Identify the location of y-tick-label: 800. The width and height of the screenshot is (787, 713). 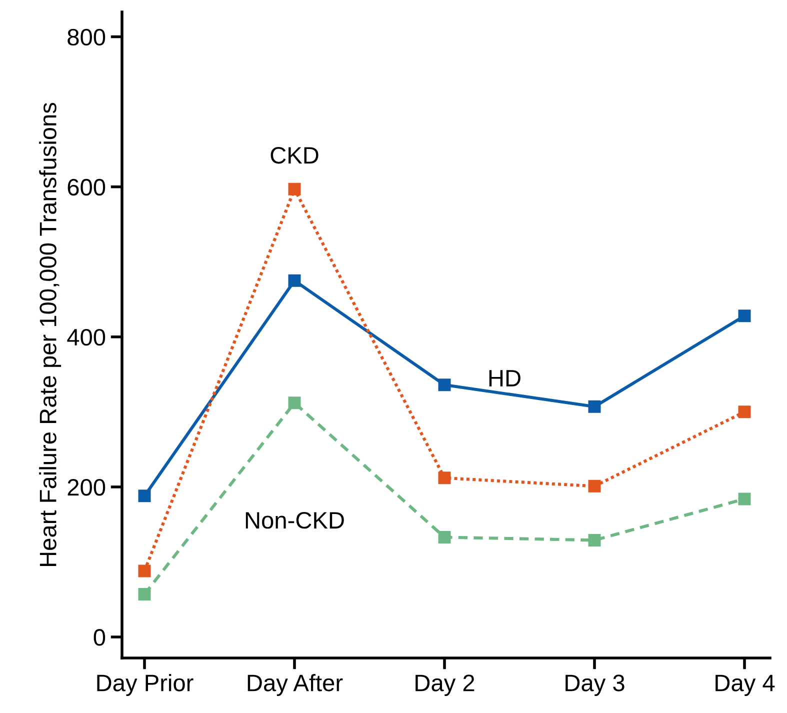
(87, 37).